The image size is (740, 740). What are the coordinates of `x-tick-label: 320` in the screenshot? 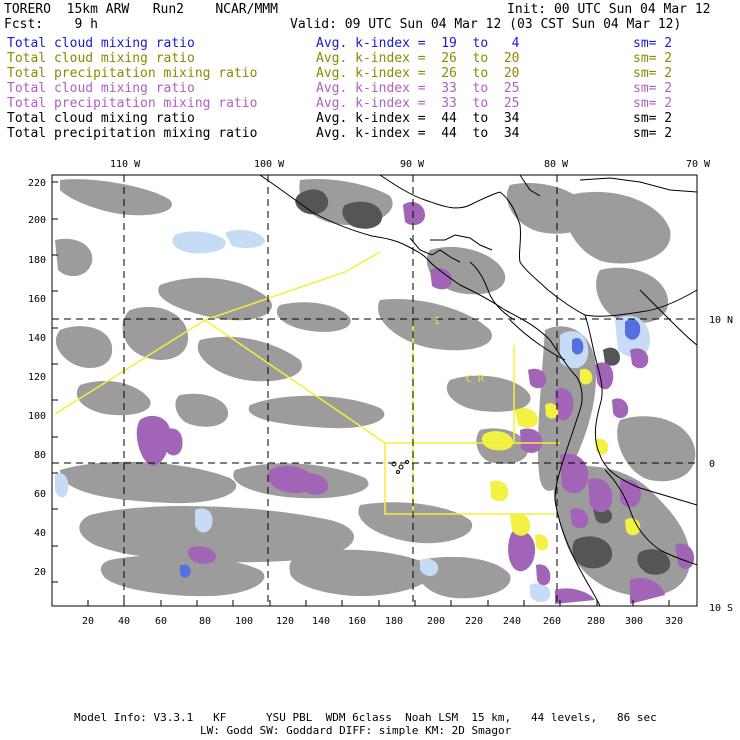 It's located at (674, 621).